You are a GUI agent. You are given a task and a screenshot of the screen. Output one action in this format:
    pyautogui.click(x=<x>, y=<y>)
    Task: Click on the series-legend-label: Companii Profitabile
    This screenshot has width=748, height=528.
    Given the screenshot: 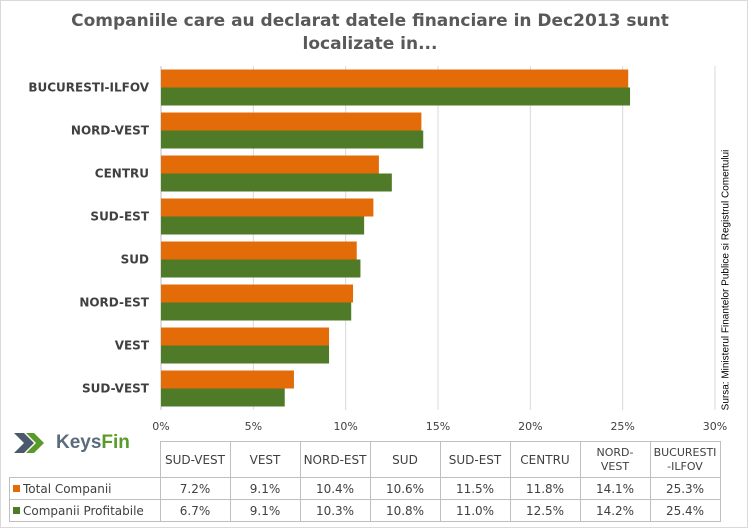 What is the action you would take?
    pyautogui.click(x=85, y=510)
    